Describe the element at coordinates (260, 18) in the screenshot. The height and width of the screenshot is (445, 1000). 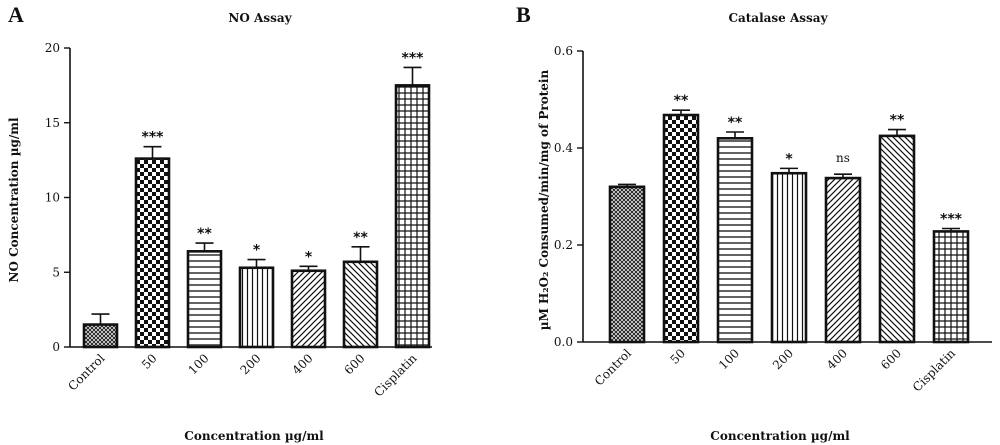
I see `chart-title: NO Assay` at that location.